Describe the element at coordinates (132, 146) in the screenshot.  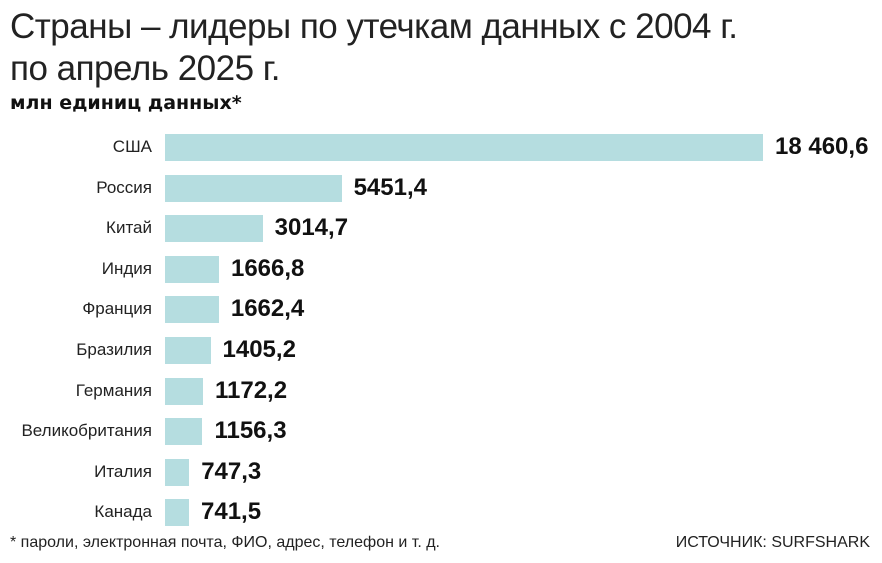
I see `category-label: США` at that location.